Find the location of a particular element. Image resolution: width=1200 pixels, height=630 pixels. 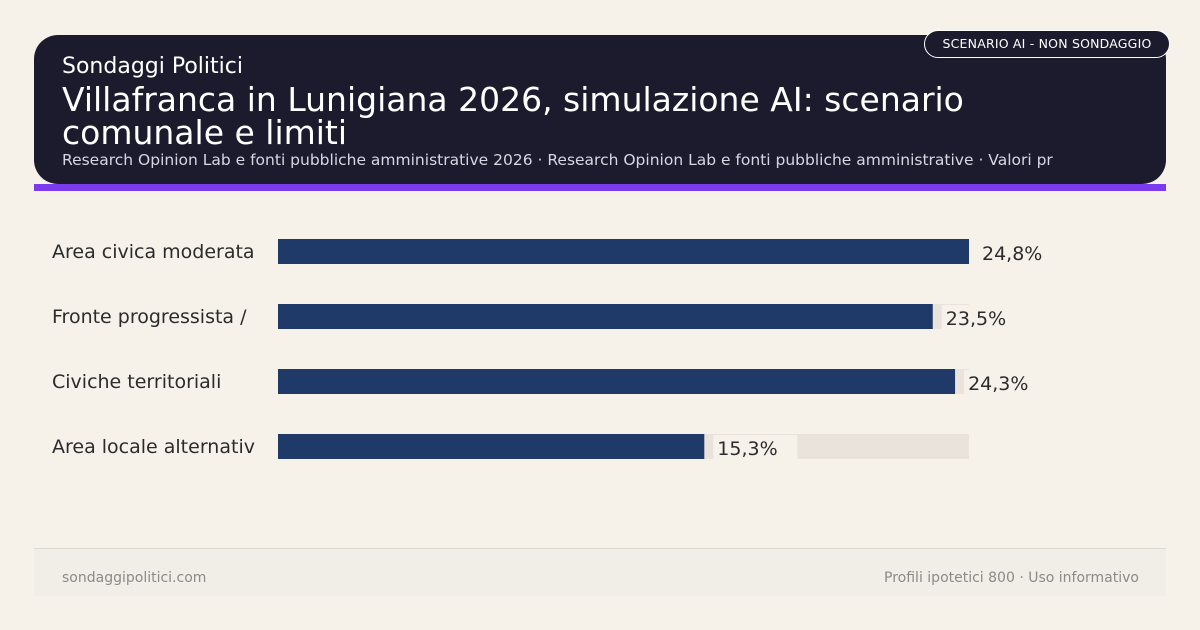

value-label: 23,5% is located at coordinates (976, 319).